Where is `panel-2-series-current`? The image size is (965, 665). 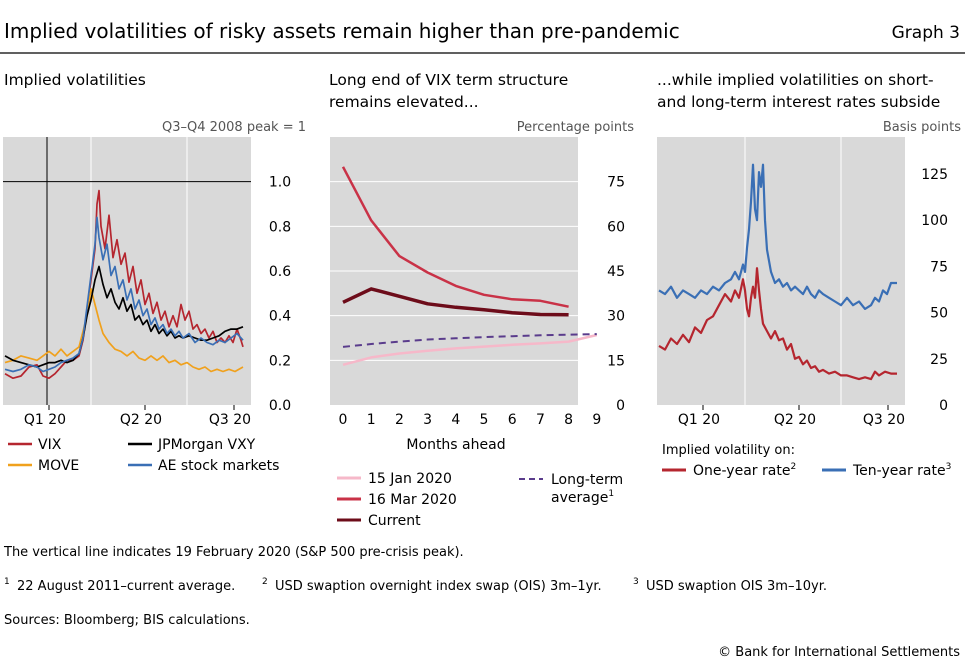 panel-2-series-current is located at coordinates (455, 302).